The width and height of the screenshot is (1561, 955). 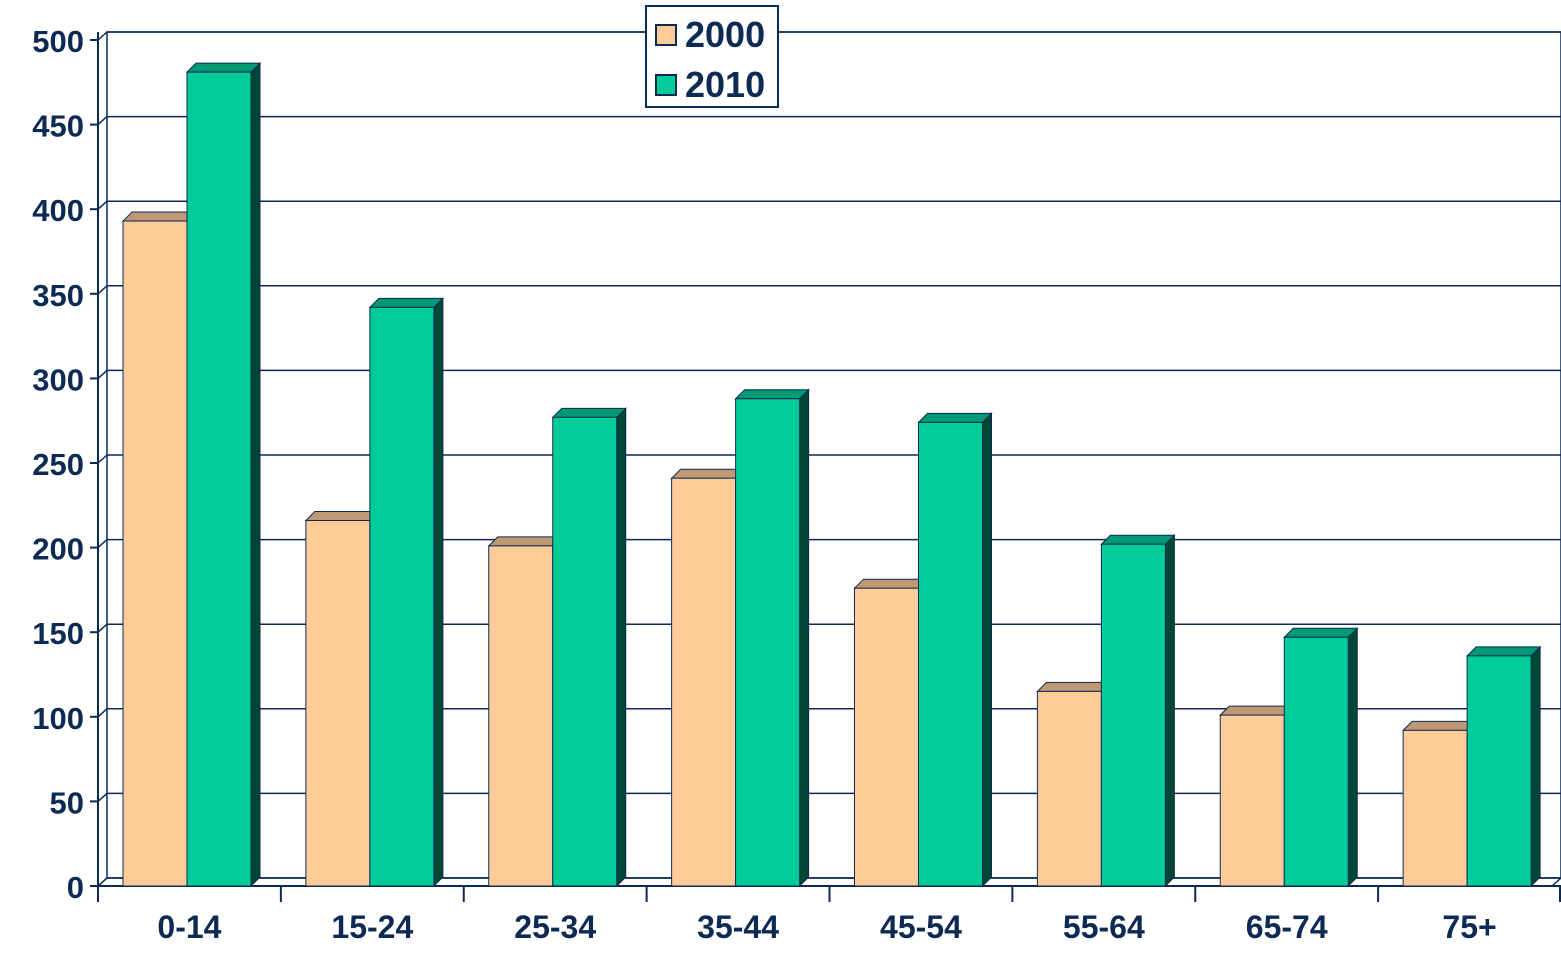 What do you see at coordinates (58, 549) in the screenshot?
I see `y-tick-label-200: 200` at bounding box center [58, 549].